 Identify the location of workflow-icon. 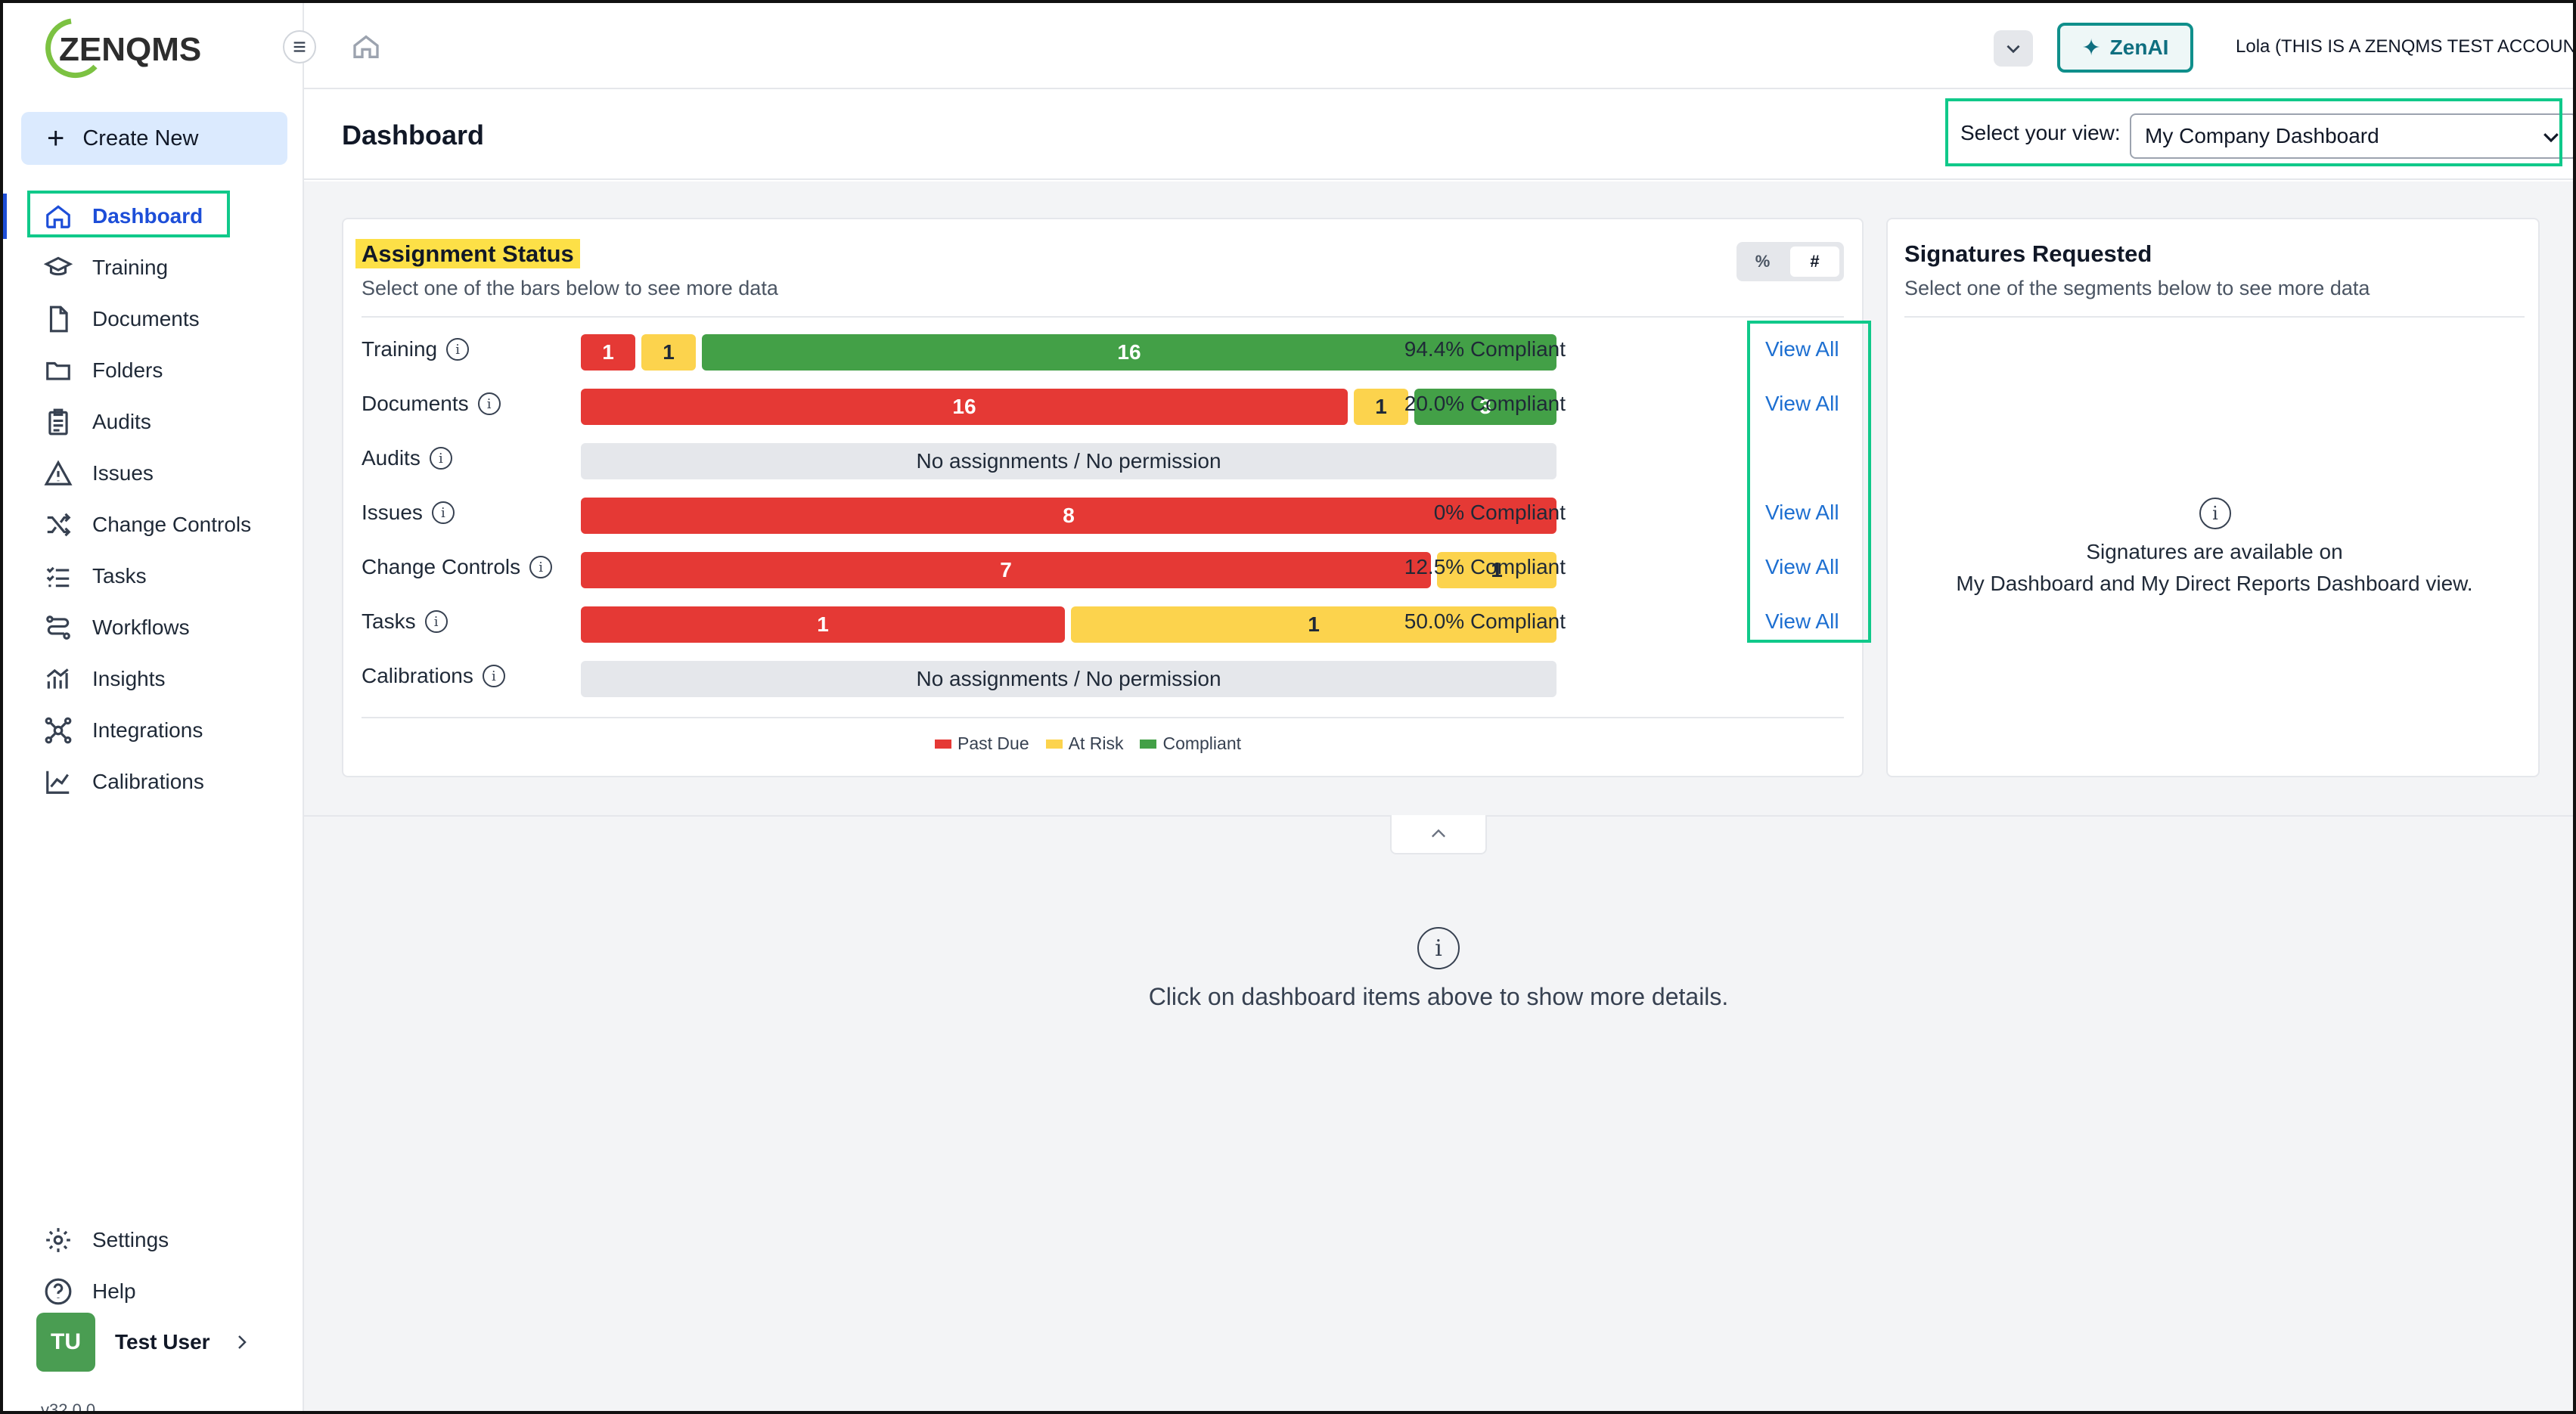
(58, 628).